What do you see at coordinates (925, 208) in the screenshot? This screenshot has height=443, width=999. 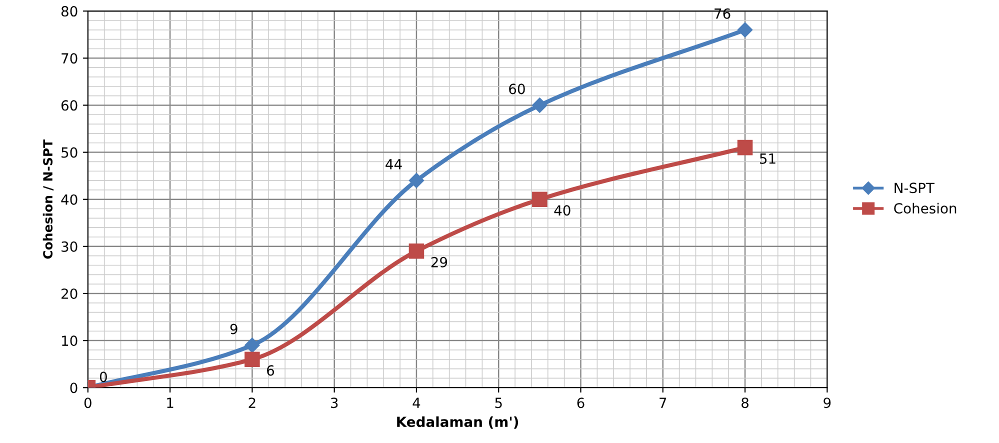 I see `legend-label: Cohesion` at bounding box center [925, 208].